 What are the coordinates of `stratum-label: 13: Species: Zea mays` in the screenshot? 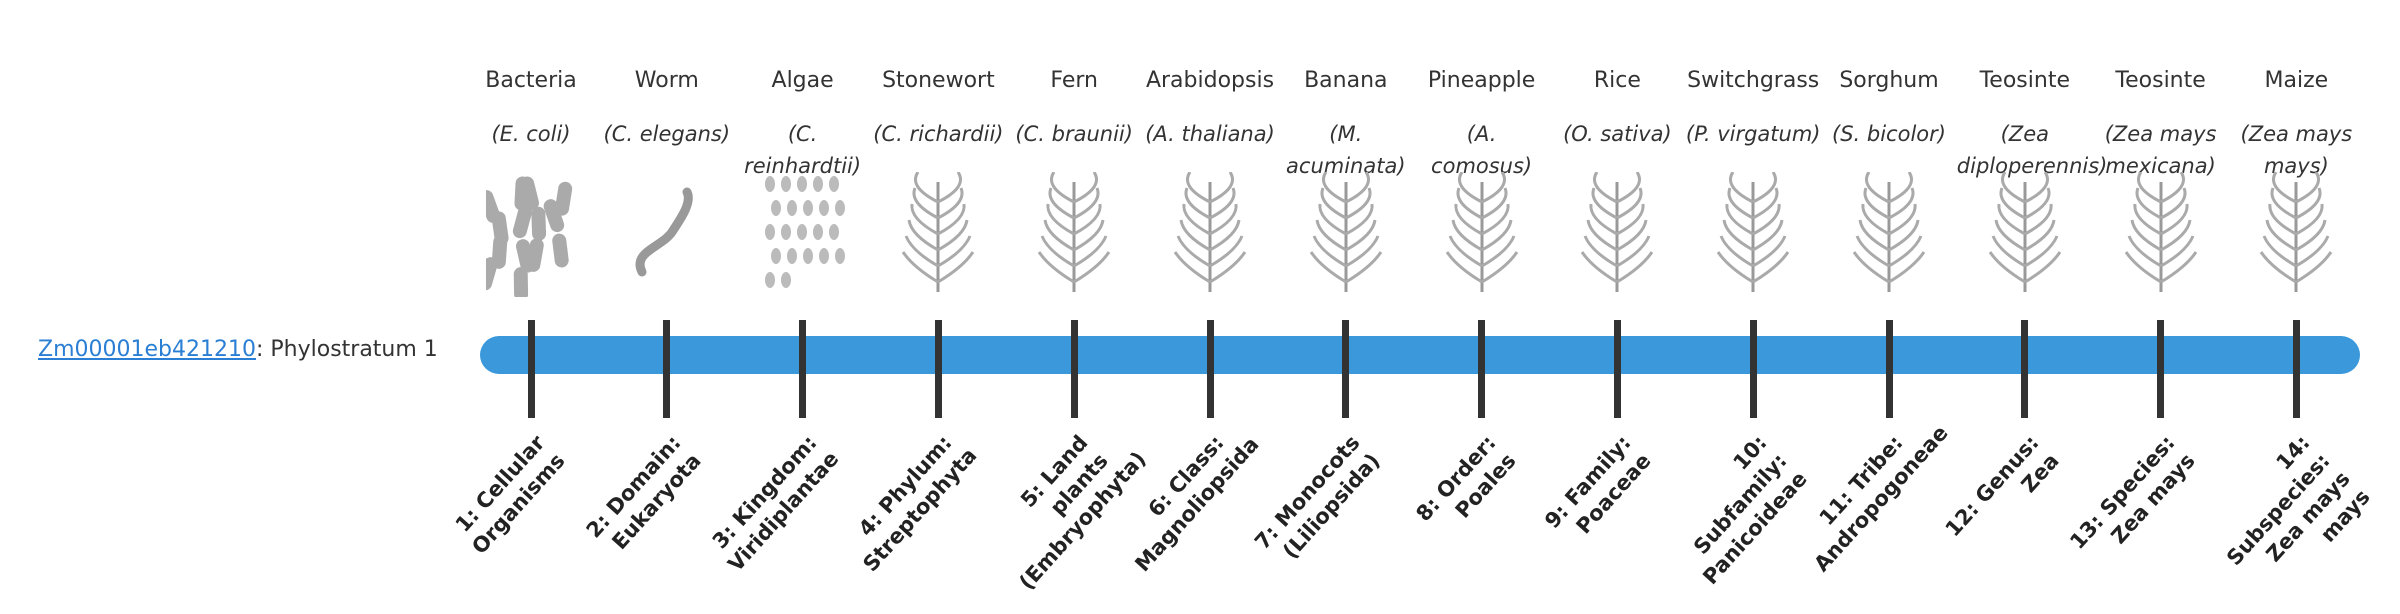 It's located at (2132, 492).